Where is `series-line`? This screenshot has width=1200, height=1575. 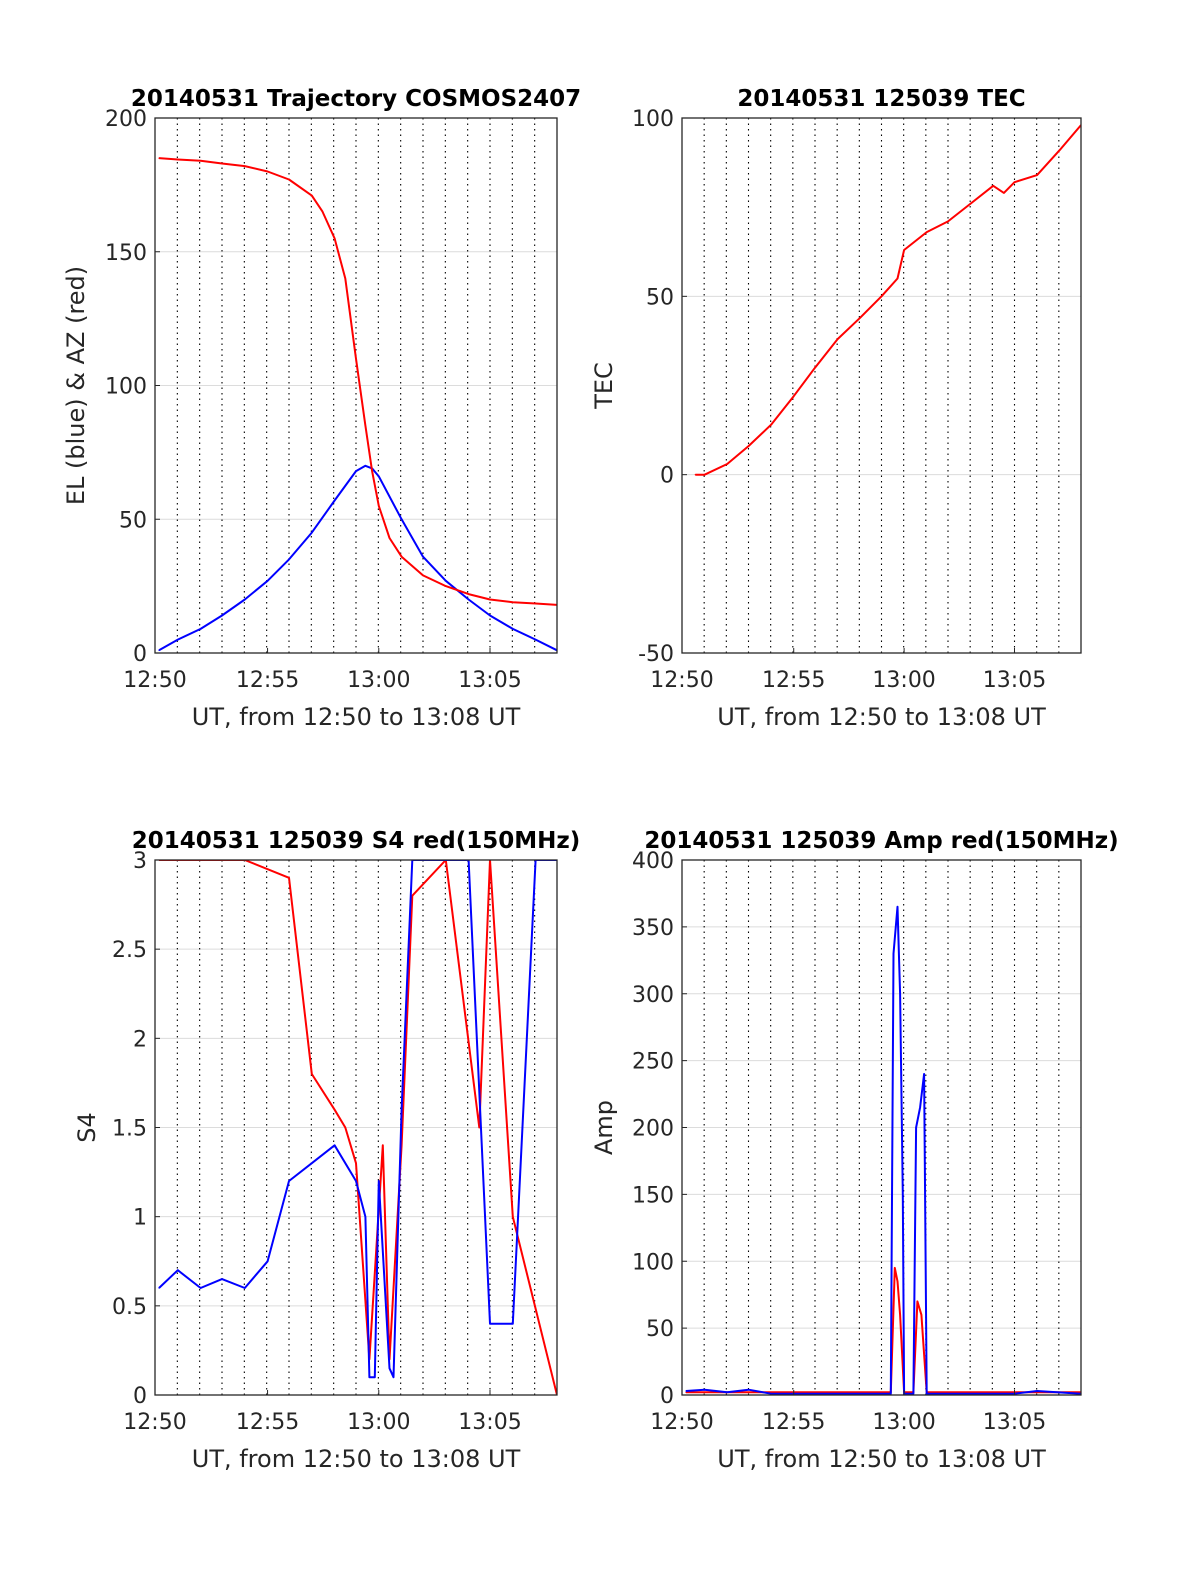
series-line is located at coordinates (357, 381).